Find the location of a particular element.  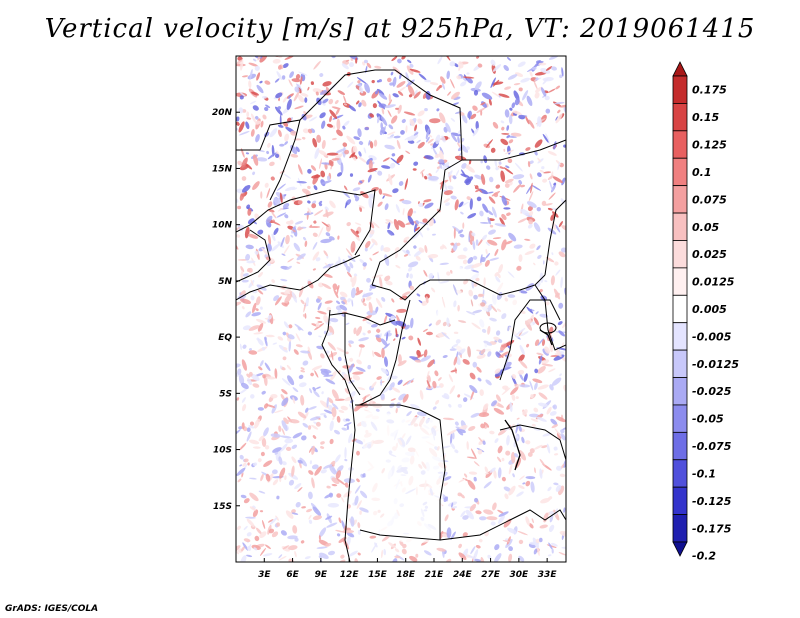

colorbar-label: 0.05 is located at coordinates (705, 227).